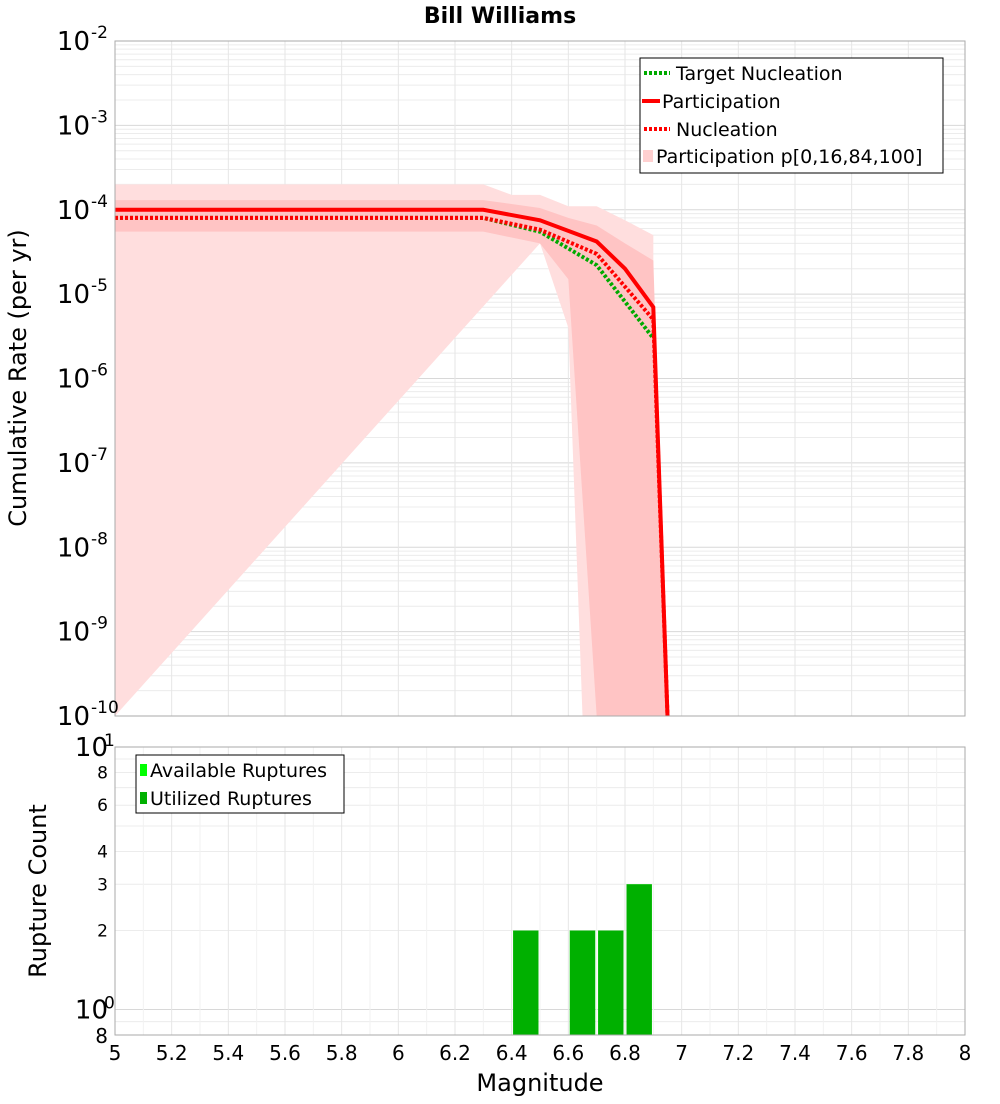 The image size is (1000, 1104). I want to click on legend-label-target-nucleation: Target Nucleation, so click(759, 74).